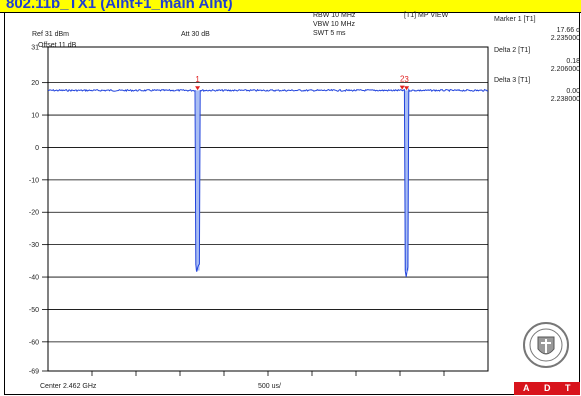  I want to click on marker1-value: 17.66 d, so click(568, 30).